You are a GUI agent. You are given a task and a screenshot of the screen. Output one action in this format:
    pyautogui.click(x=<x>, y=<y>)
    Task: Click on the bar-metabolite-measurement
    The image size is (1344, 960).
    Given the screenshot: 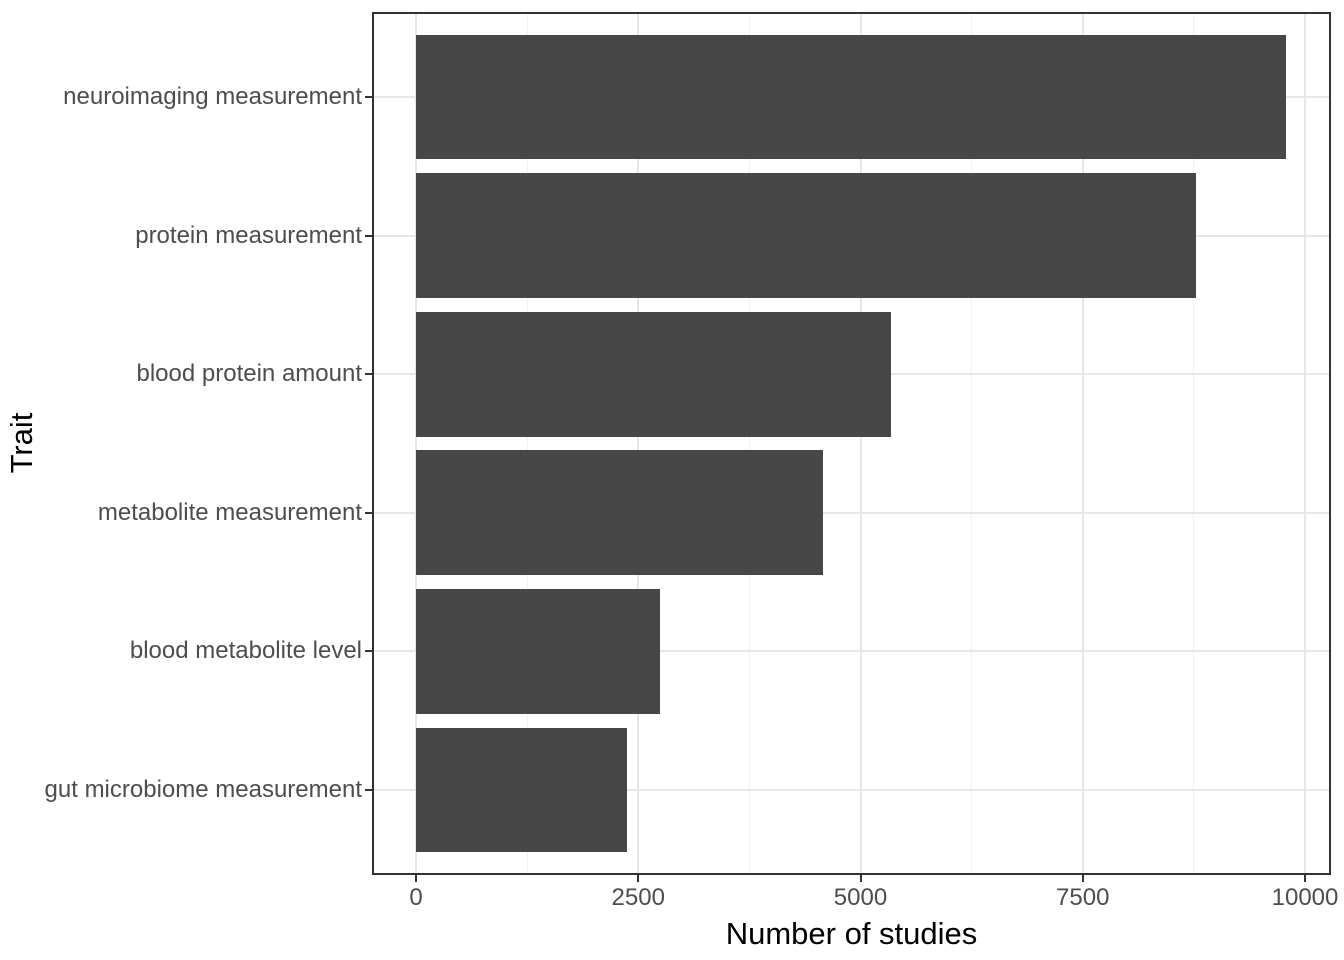 What is the action you would take?
    pyautogui.click(x=620, y=513)
    